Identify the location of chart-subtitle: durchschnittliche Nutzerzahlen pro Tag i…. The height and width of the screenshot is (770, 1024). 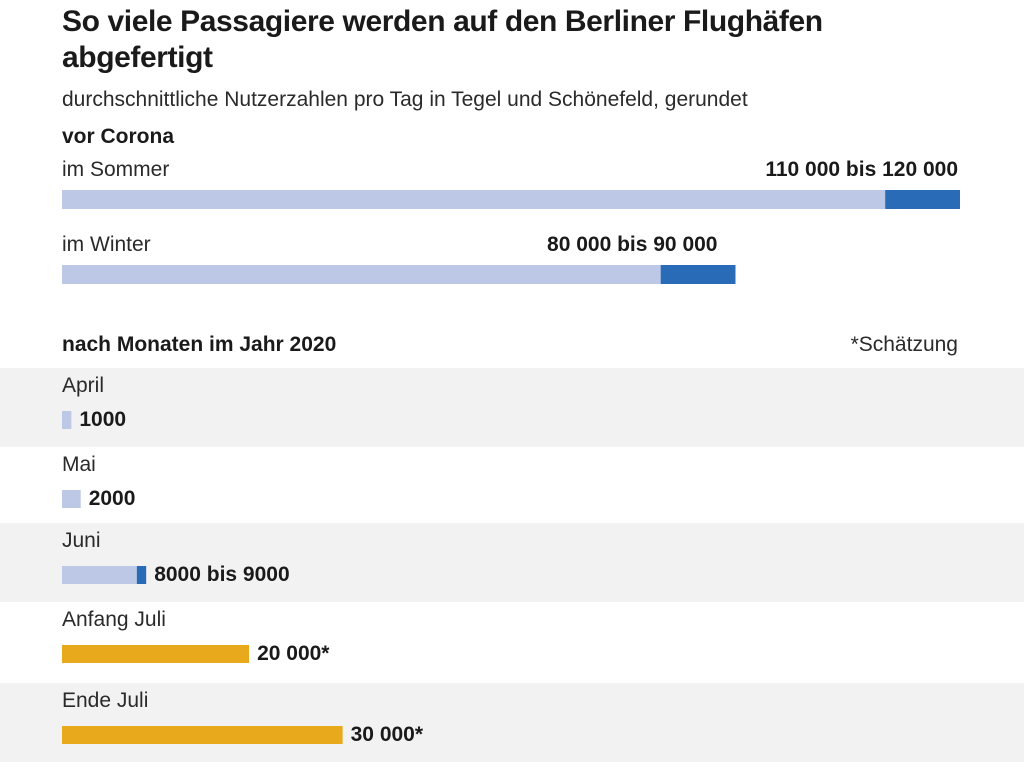
(405, 99).